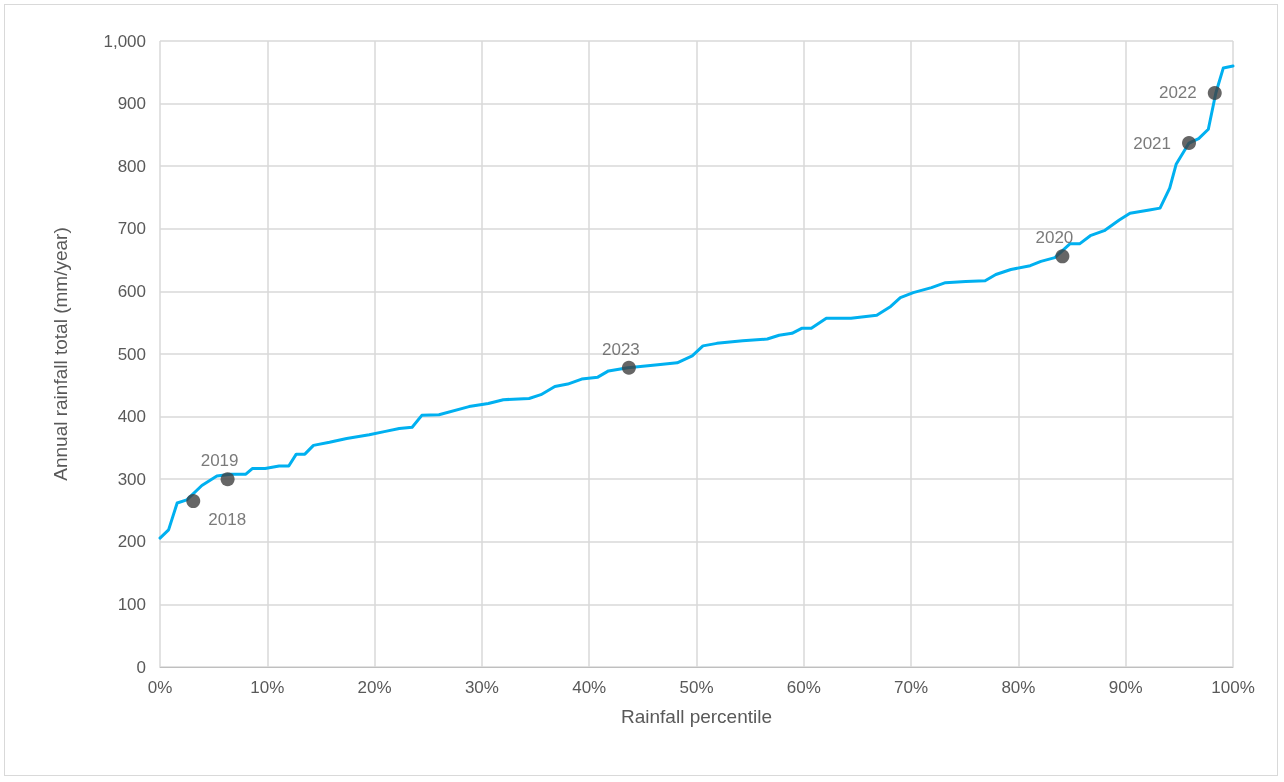  Describe the element at coordinates (131, 291) in the screenshot. I see `y-tick-label: 600` at that location.